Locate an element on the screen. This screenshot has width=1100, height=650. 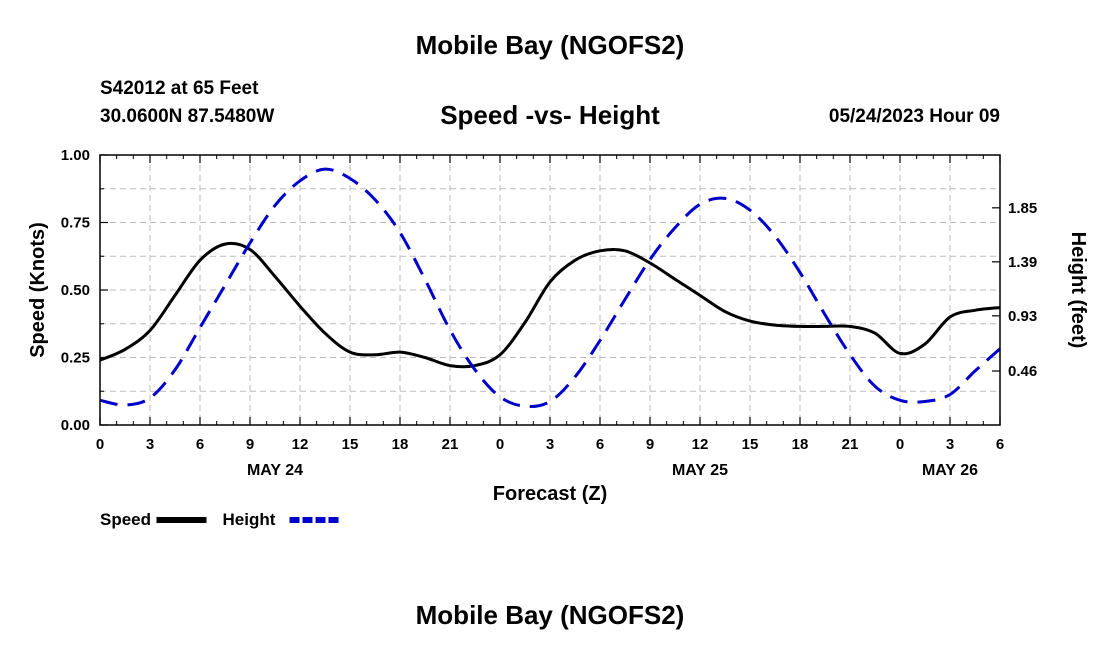
date-label: MAY 25 is located at coordinates (700, 470).